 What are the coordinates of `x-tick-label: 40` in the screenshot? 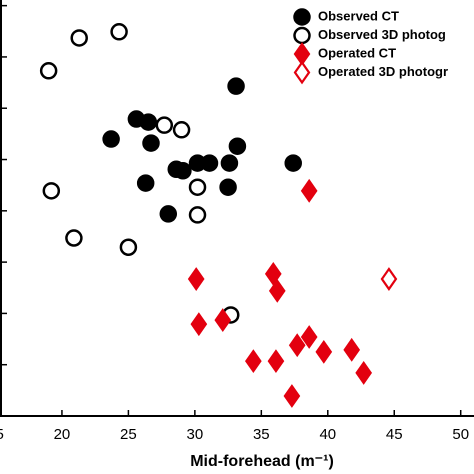 It's located at (327, 434).